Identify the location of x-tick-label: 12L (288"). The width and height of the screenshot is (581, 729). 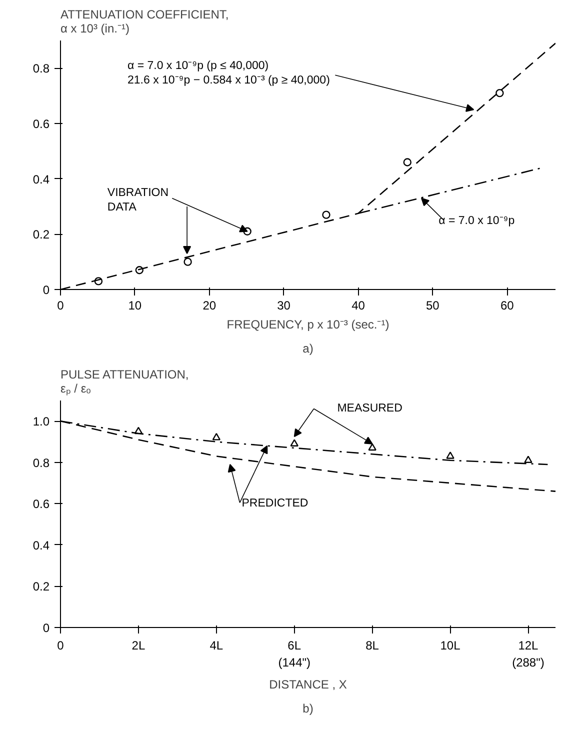
(528, 654).